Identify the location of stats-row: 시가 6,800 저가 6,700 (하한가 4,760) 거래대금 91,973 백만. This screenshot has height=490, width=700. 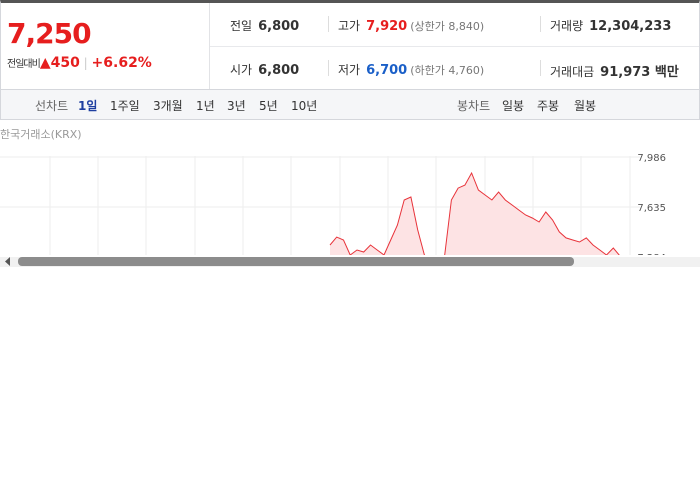
(454, 68).